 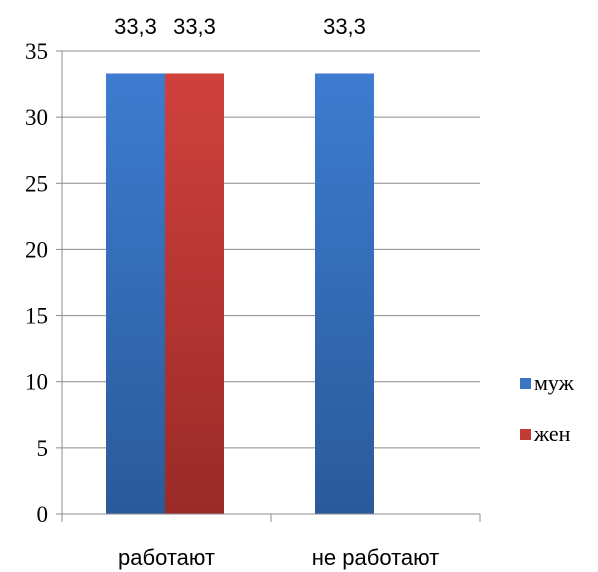 I want to click on y-tick-label: 0, so click(x=43, y=514).